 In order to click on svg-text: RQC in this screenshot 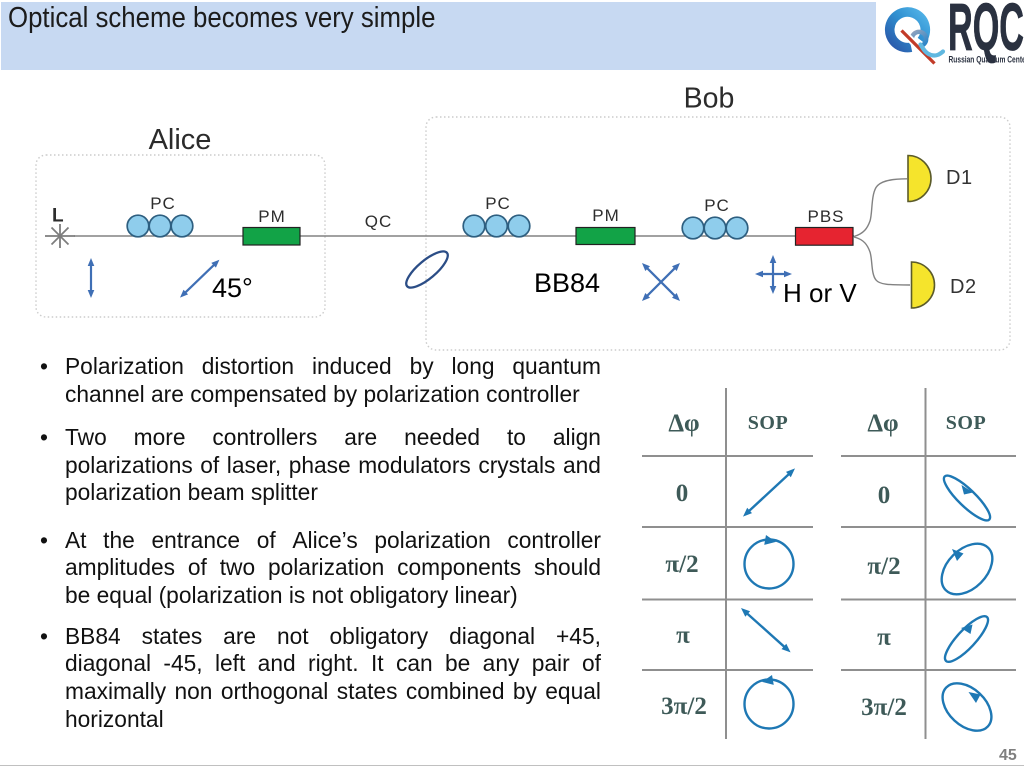, I will do `click(986, 32)`.